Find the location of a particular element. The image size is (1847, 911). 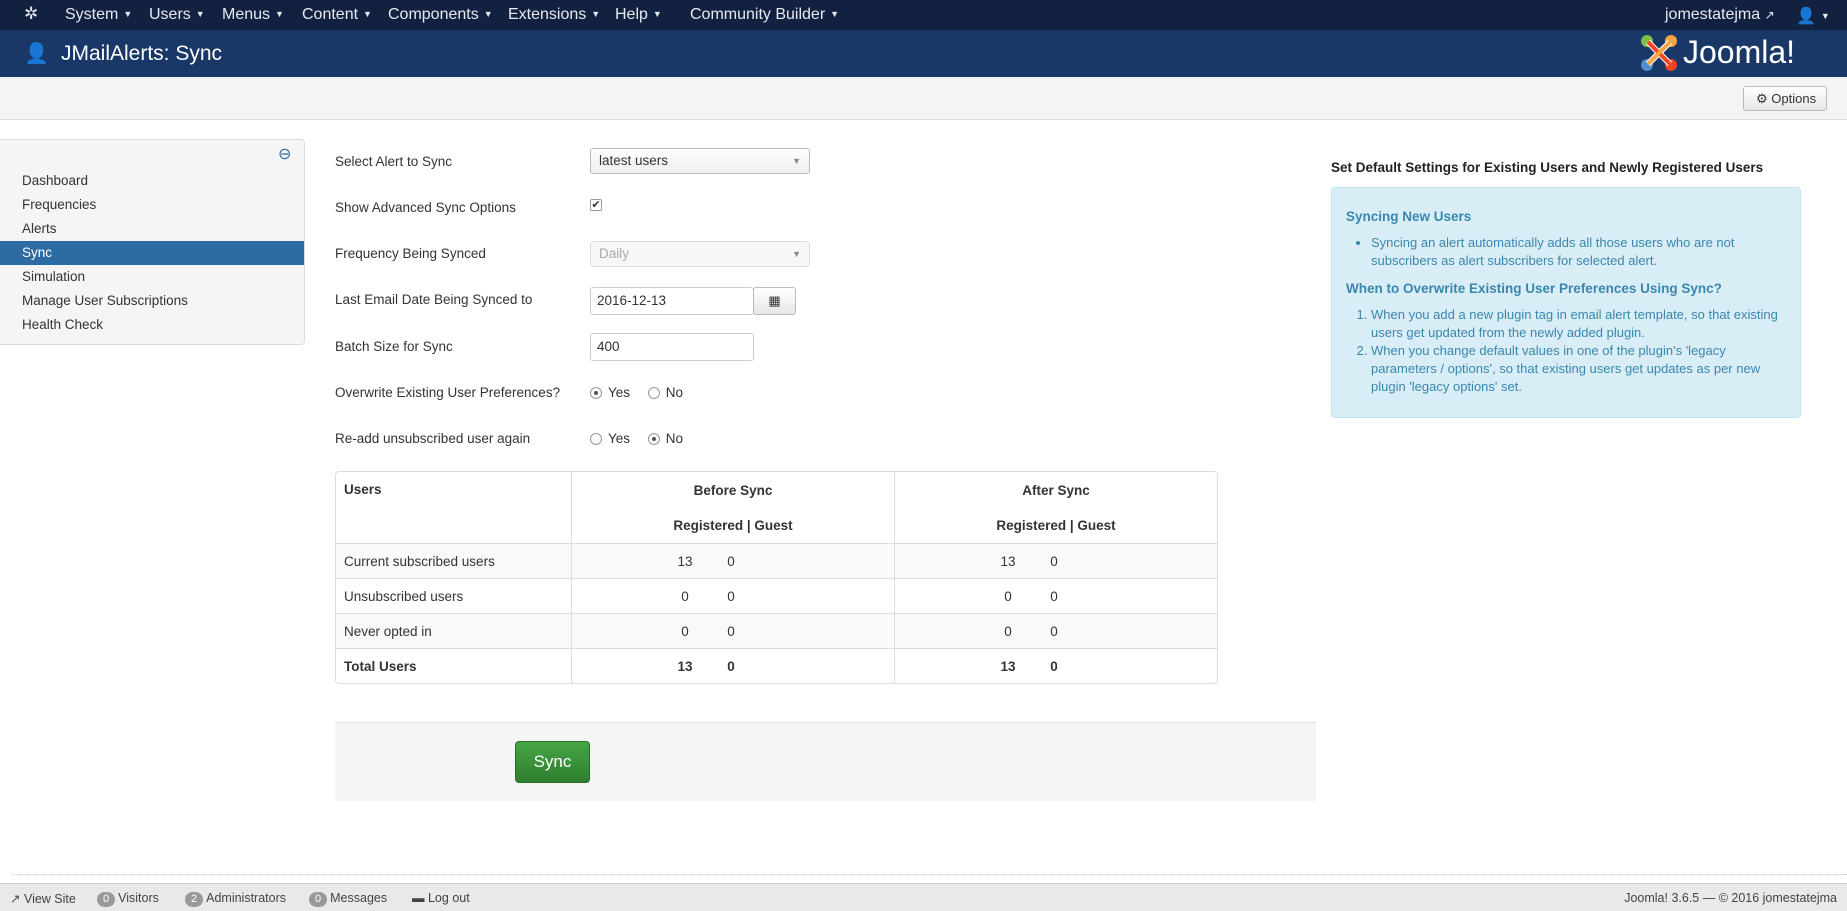

options-label: Options is located at coordinates (1794, 98).